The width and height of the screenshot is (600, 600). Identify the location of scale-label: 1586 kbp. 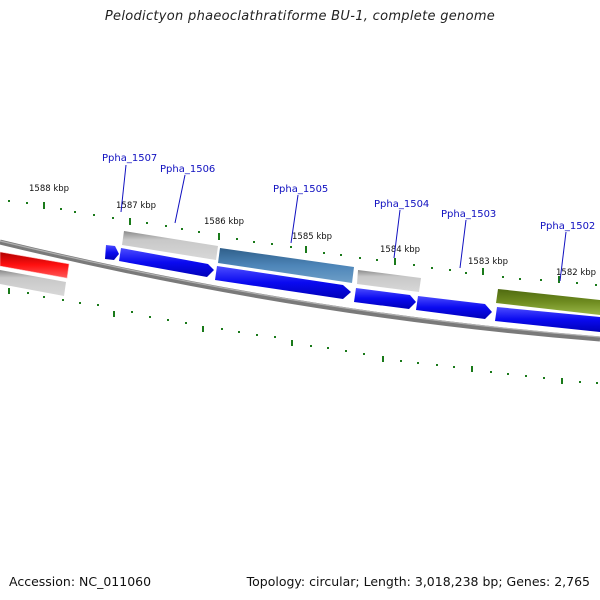
(224, 222).